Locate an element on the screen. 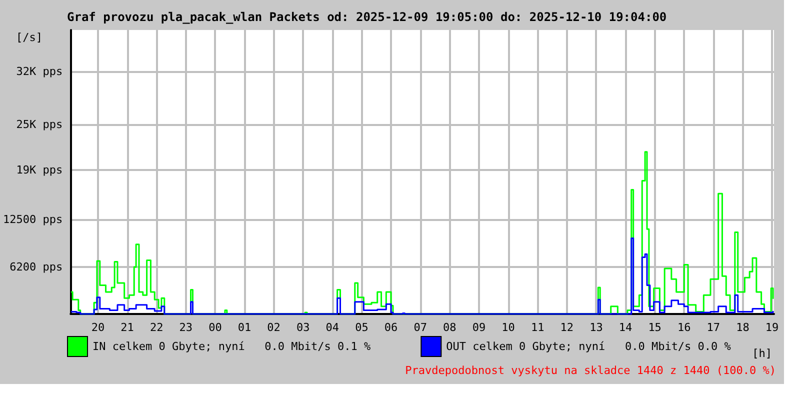  y-axis-title: [/s] is located at coordinates (29, 37).